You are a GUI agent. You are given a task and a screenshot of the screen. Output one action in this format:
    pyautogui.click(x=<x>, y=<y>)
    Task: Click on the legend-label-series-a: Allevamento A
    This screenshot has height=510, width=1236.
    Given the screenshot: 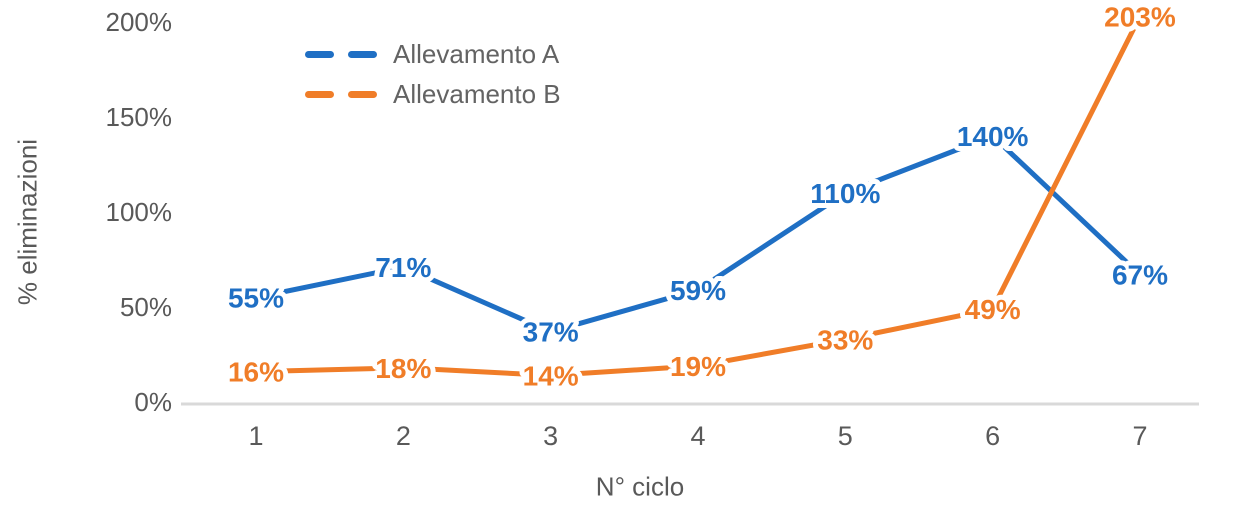 What is the action you would take?
    pyautogui.click(x=476, y=54)
    